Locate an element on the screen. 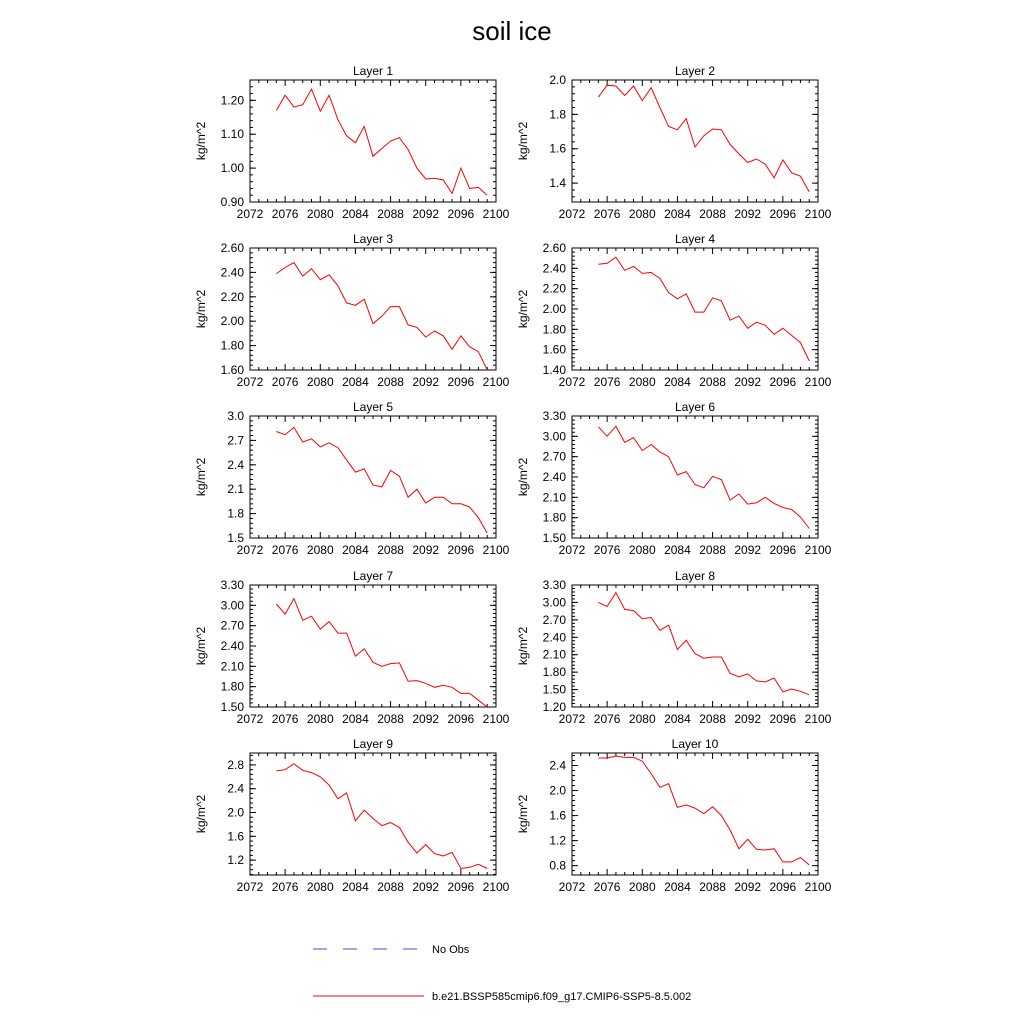 The width and height of the screenshot is (1024, 1024). panel-1-x-tick-label: 2088 is located at coordinates (390, 214).